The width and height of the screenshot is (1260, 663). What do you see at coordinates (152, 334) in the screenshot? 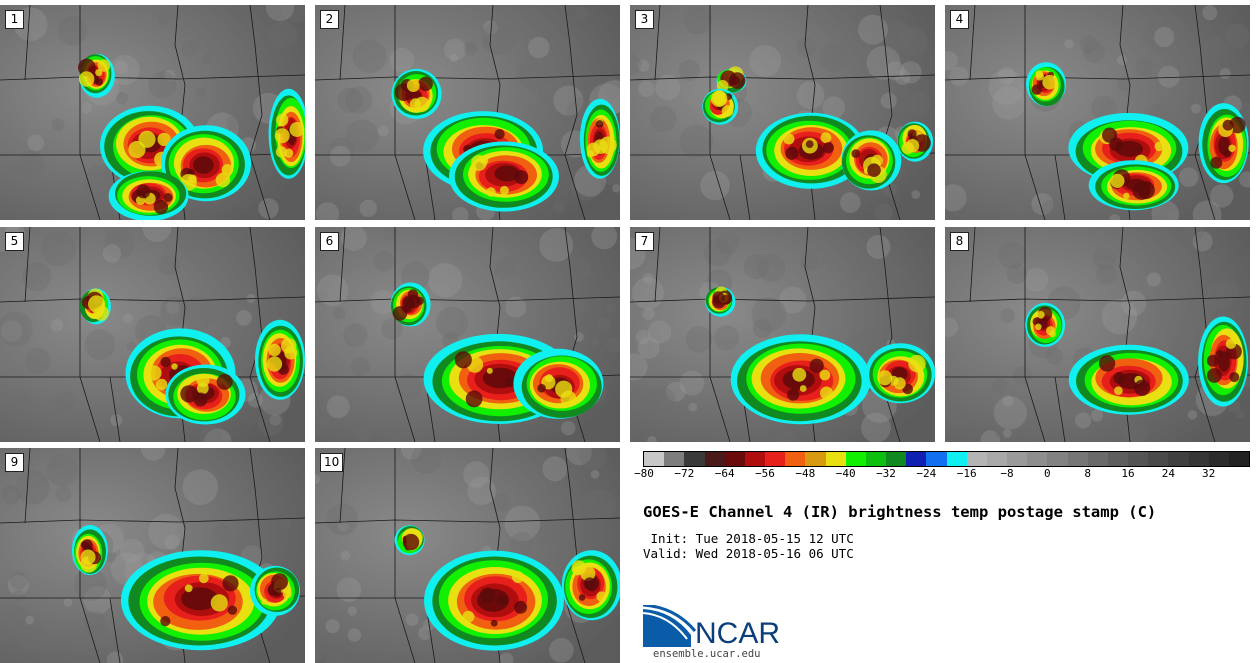
I see `map-panel: 5` at bounding box center [152, 334].